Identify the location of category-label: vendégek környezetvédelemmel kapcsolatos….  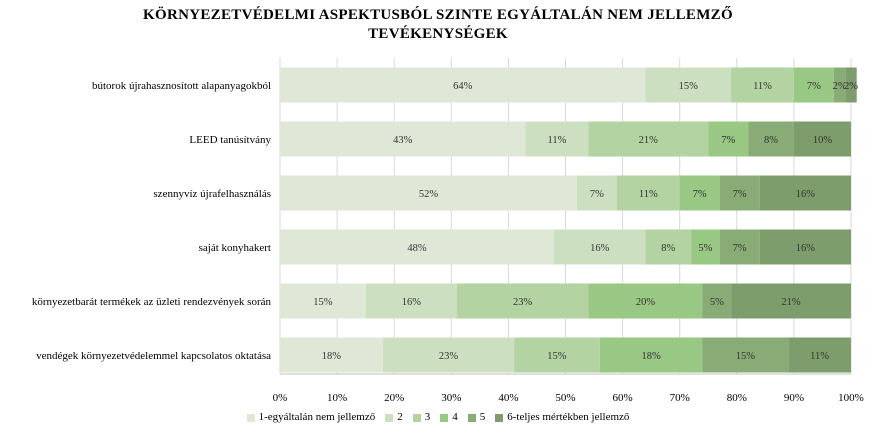
(153, 356).